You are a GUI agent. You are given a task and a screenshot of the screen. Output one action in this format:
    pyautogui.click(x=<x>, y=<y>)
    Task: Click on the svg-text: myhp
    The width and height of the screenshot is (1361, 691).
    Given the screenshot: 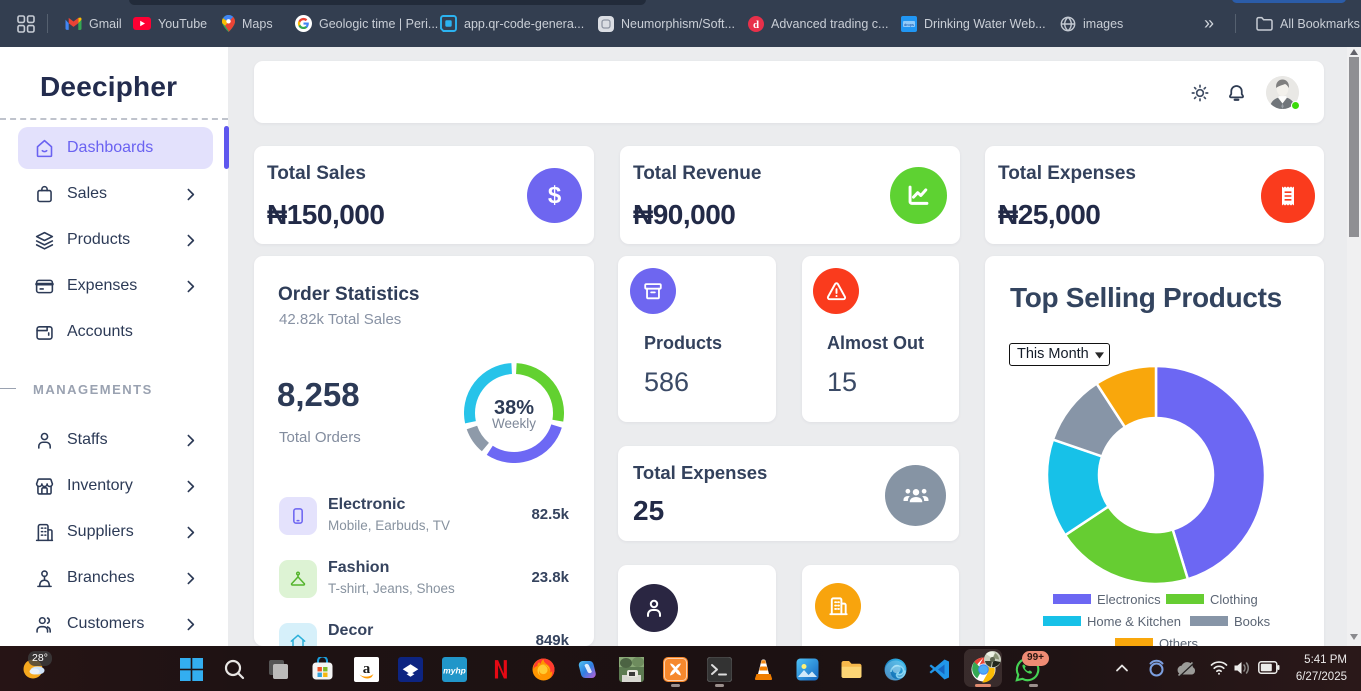 What is the action you would take?
    pyautogui.click(x=454, y=671)
    